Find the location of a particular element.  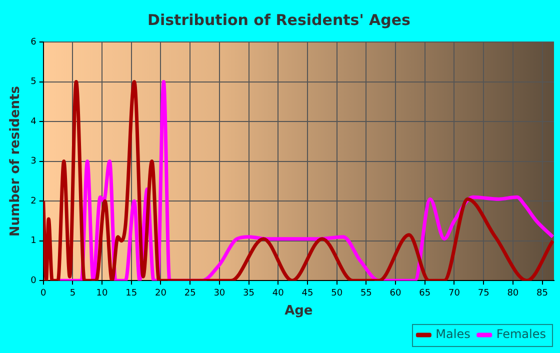

x-tick-label: 20 is located at coordinates (160, 293).